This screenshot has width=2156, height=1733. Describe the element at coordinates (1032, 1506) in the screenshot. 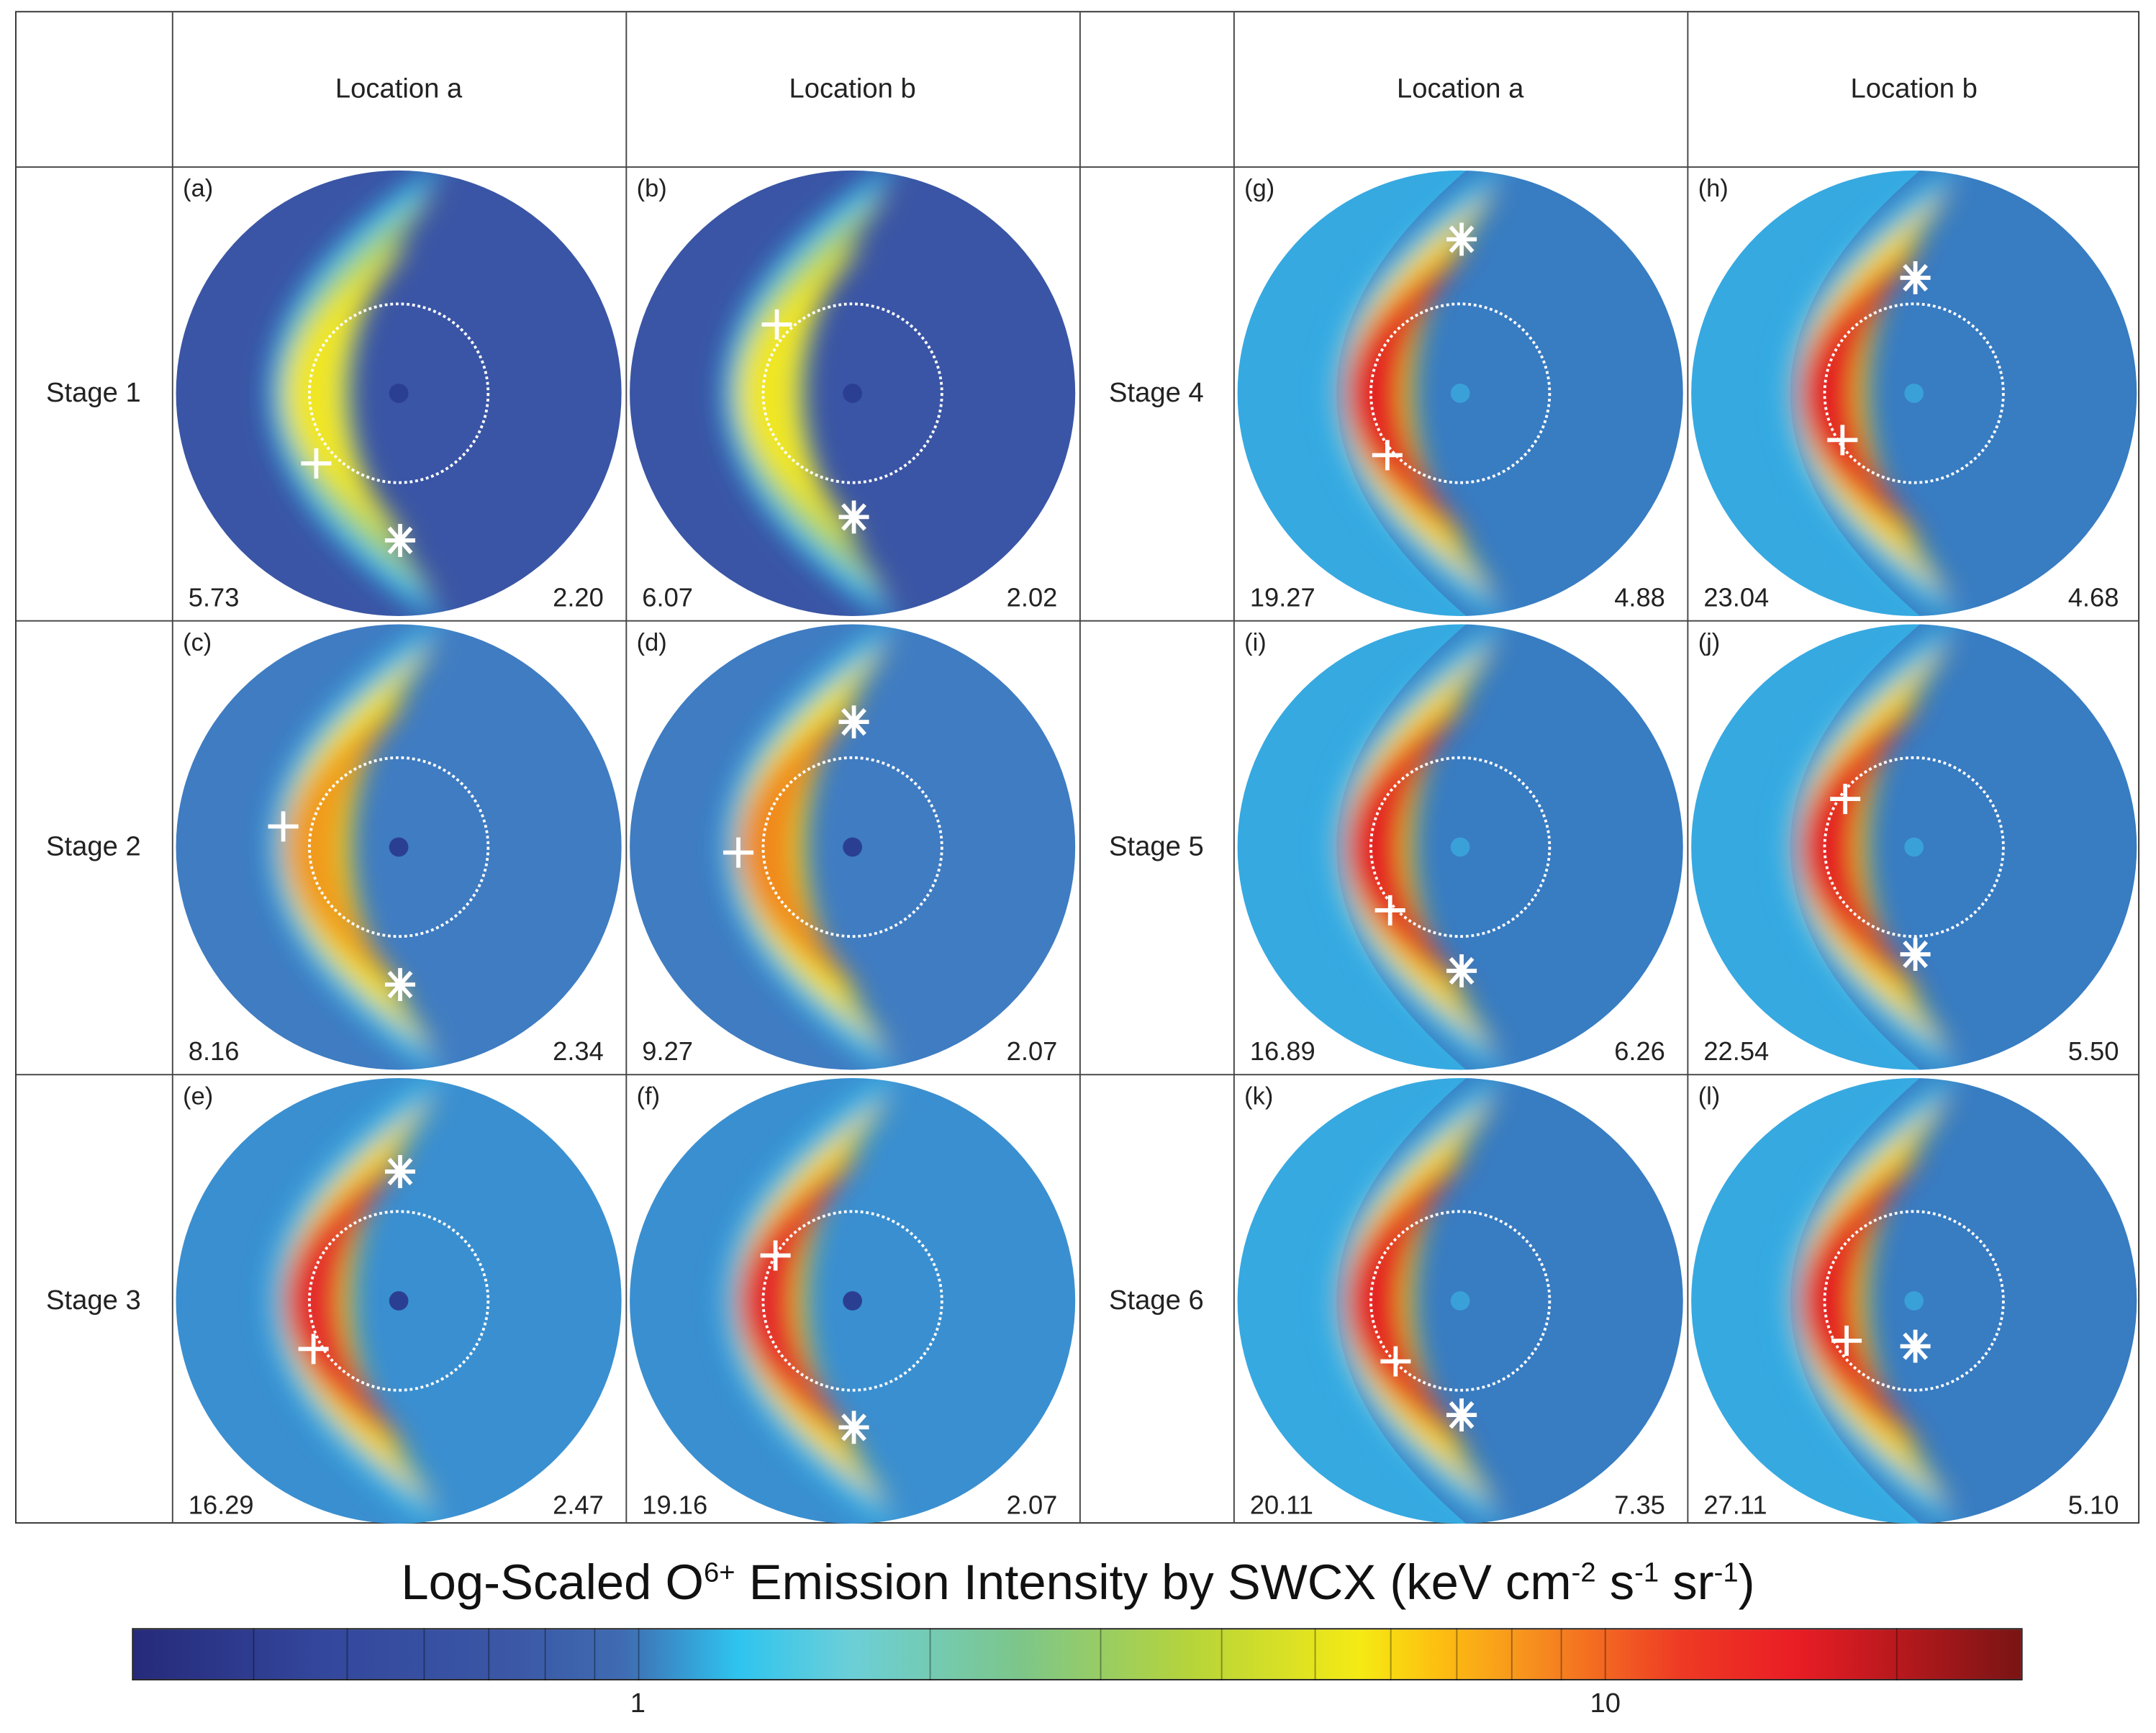

I see `min-value: 2.07` at that location.